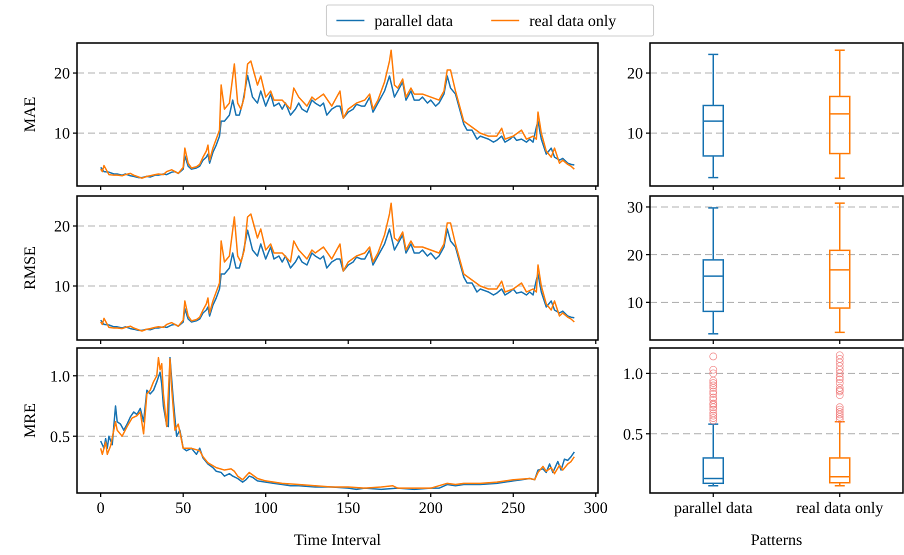 Image resolution: width=904 pixels, height=555 pixels. I want to click on x-tick-label: 50, so click(183, 508).